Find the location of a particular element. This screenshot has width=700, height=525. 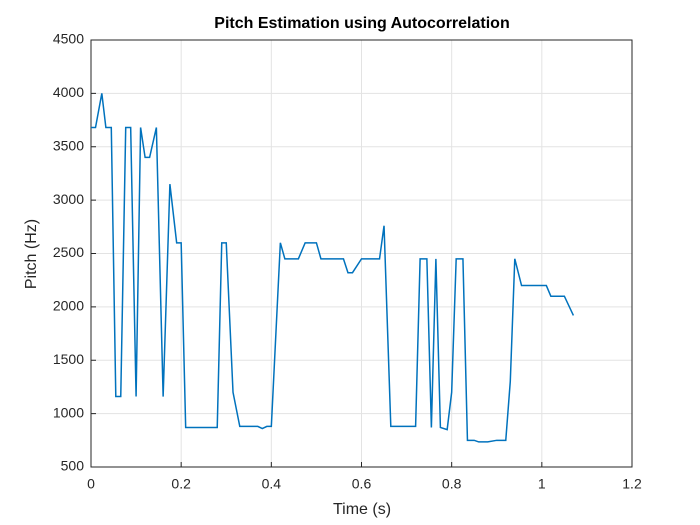

x-axis-label: Time (s) is located at coordinates (362, 509).